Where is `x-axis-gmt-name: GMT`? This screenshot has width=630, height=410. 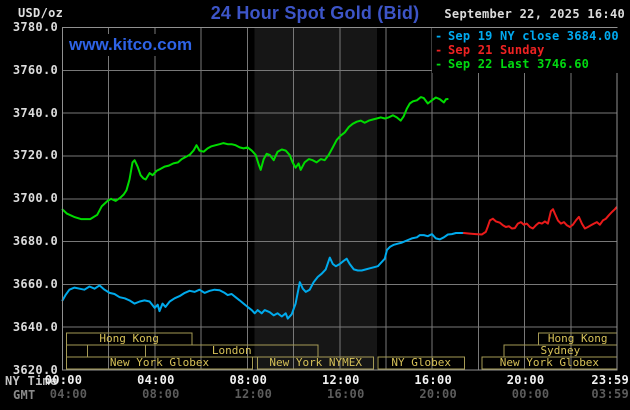 x-axis-gmt-name: GMT is located at coordinates (24, 395).